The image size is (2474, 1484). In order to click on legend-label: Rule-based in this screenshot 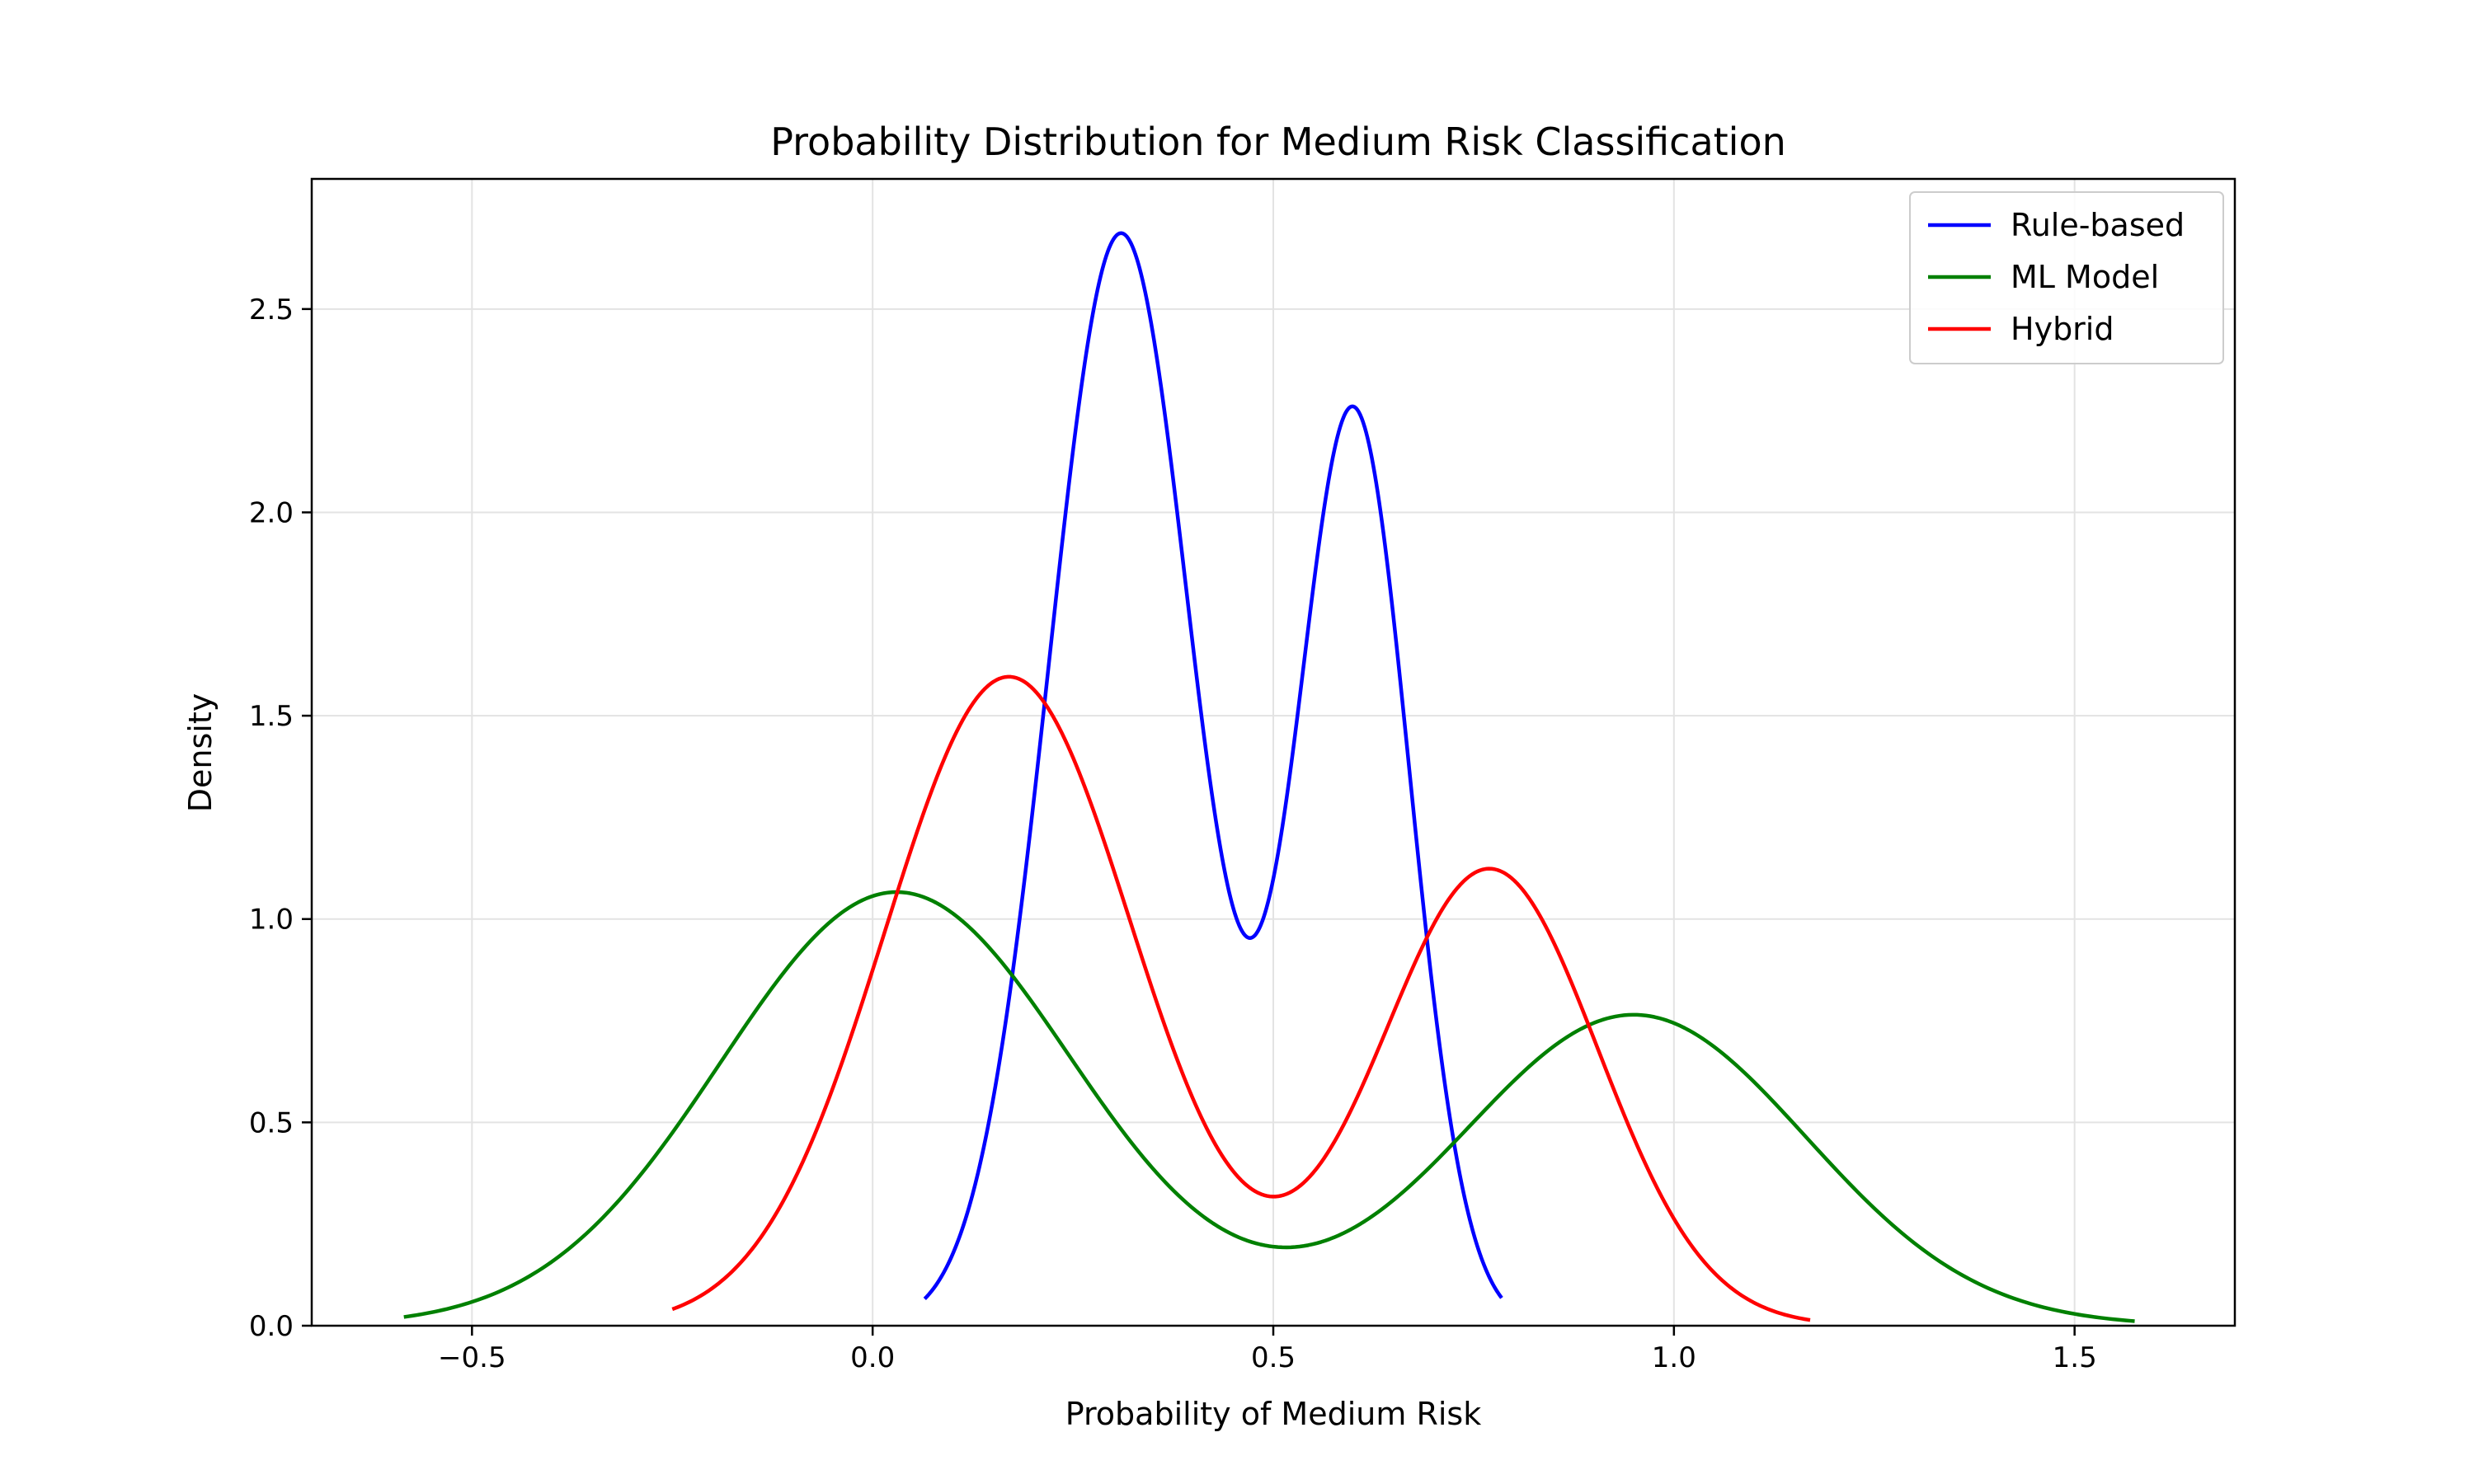, I will do `click(2098, 225)`.